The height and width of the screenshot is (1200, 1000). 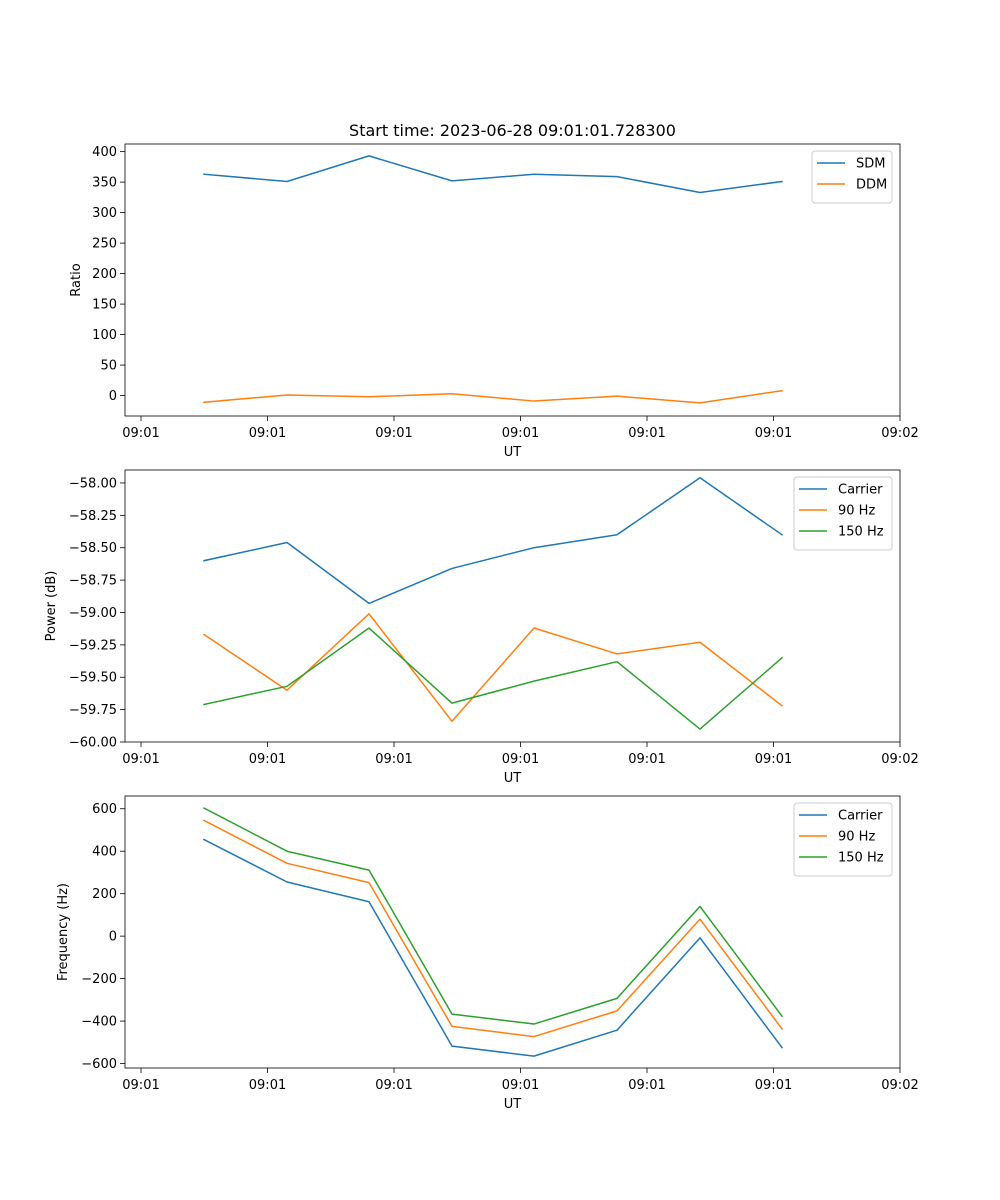 What do you see at coordinates (99, 1022) in the screenshot?
I see `y-tick-label: −400` at bounding box center [99, 1022].